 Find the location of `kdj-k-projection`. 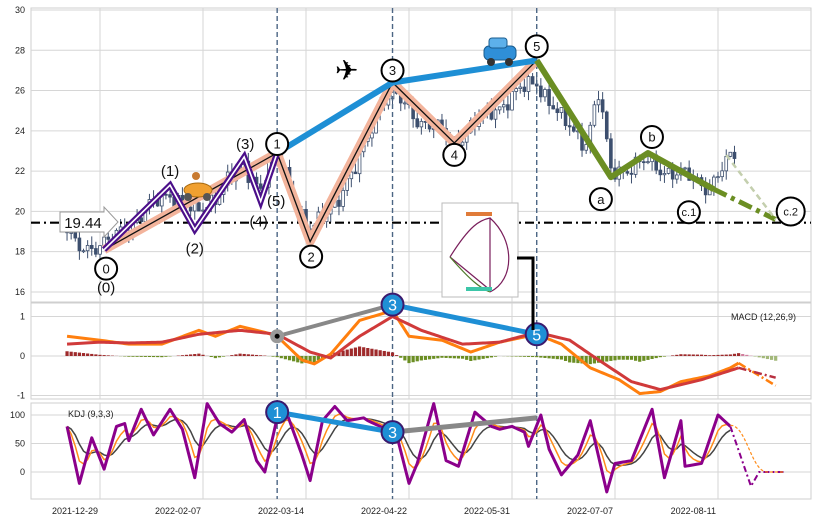

kdj-k-projection is located at coordinates (757, 448).